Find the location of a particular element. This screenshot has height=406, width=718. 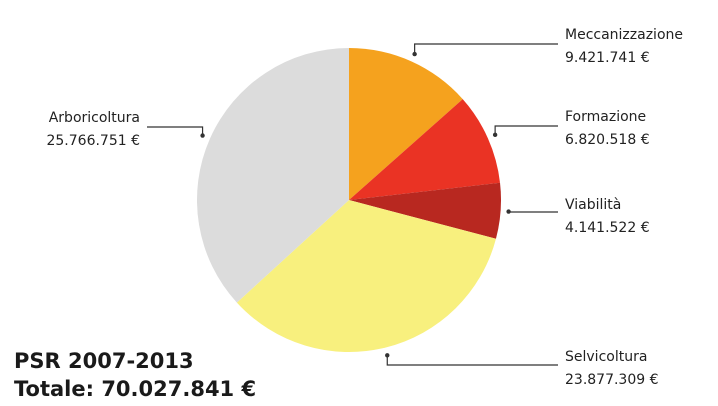

chart-subtitle: Totale: 70.027.841 € is located at coordinates (135, 389).